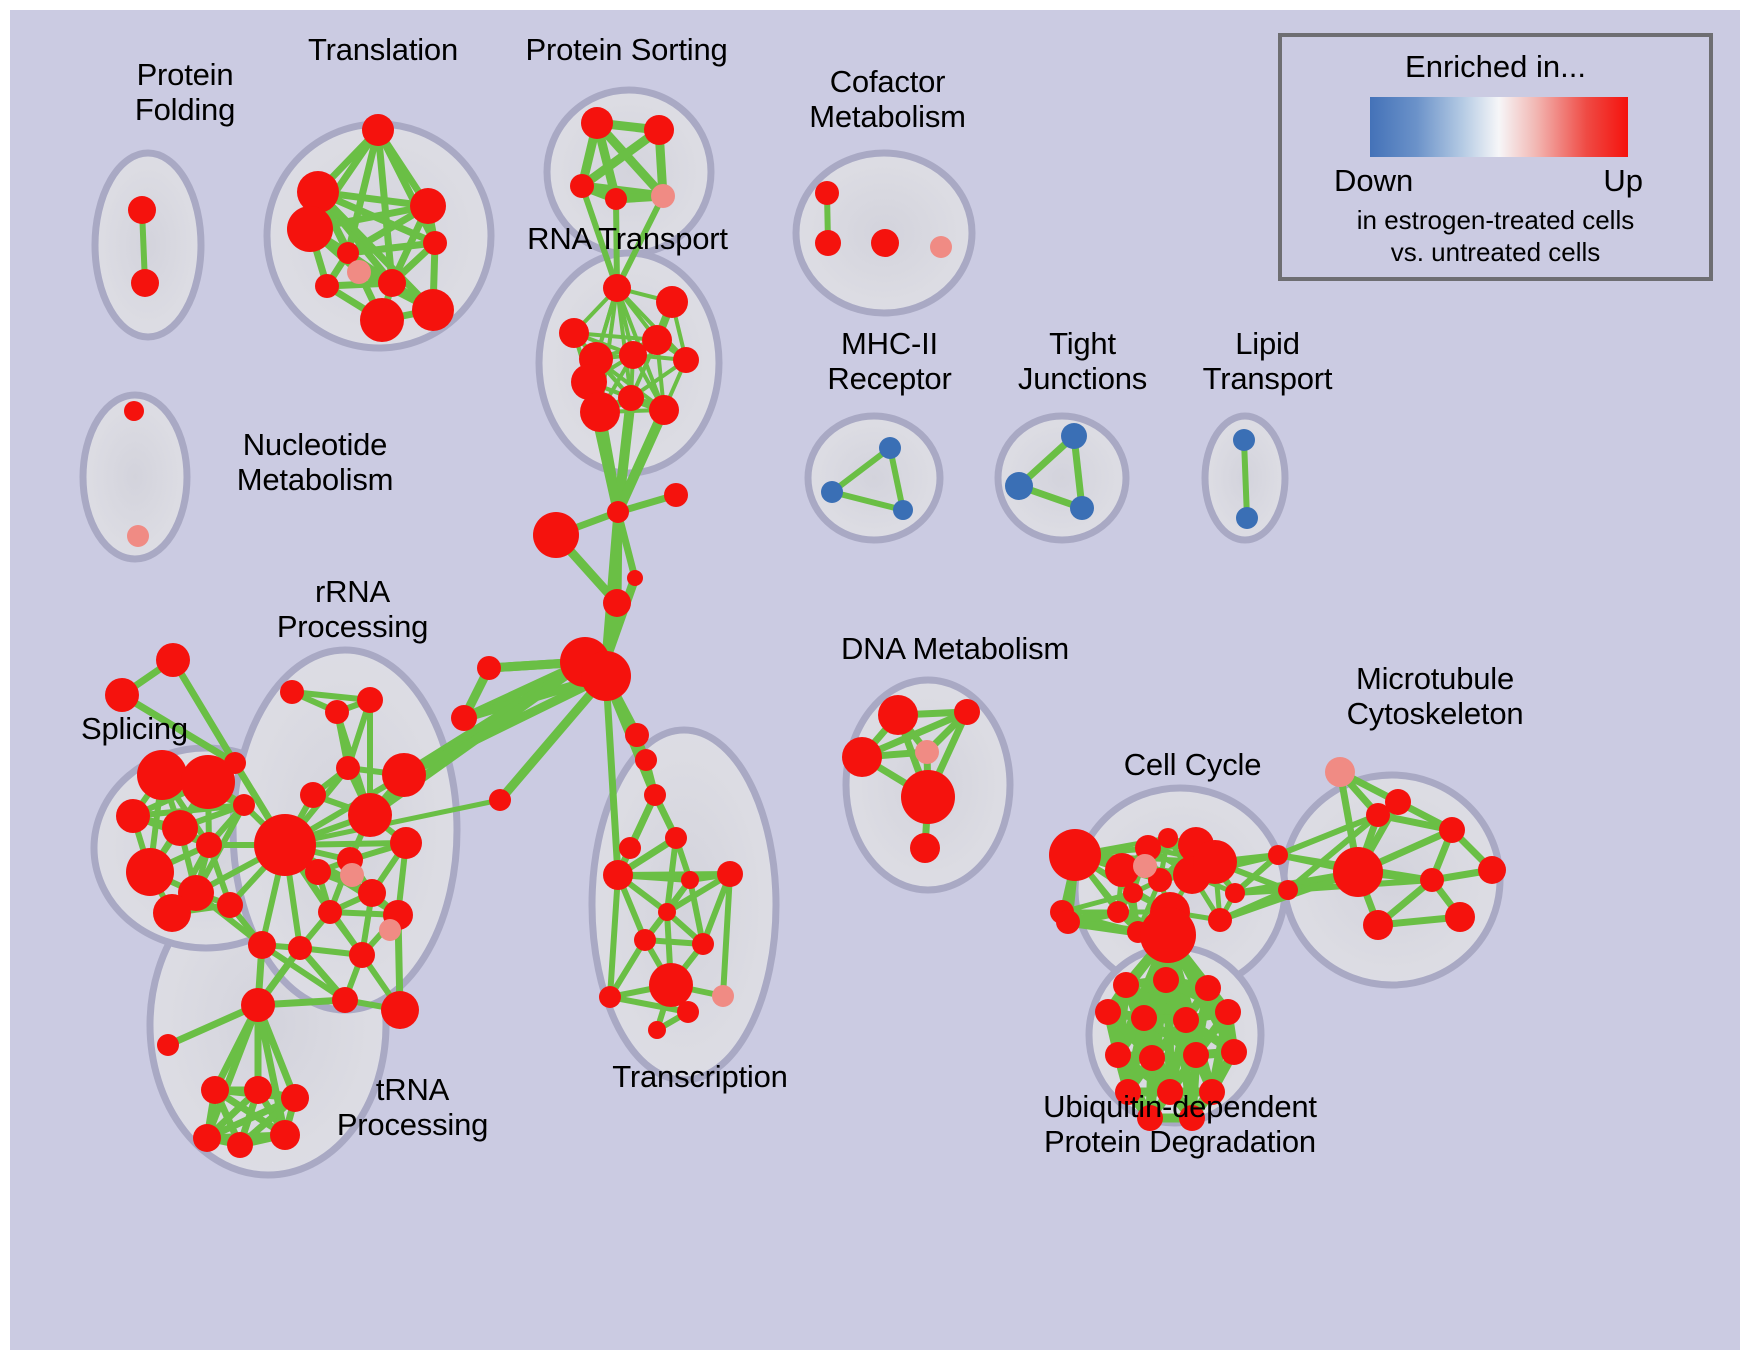 This screenshot has width=1750, height=1360. What do you see at coordinates (352, 609) in the screenshot?
I see `cluster-label-rrna-processing: rRNA Processing` at bounding box center [352, 609].